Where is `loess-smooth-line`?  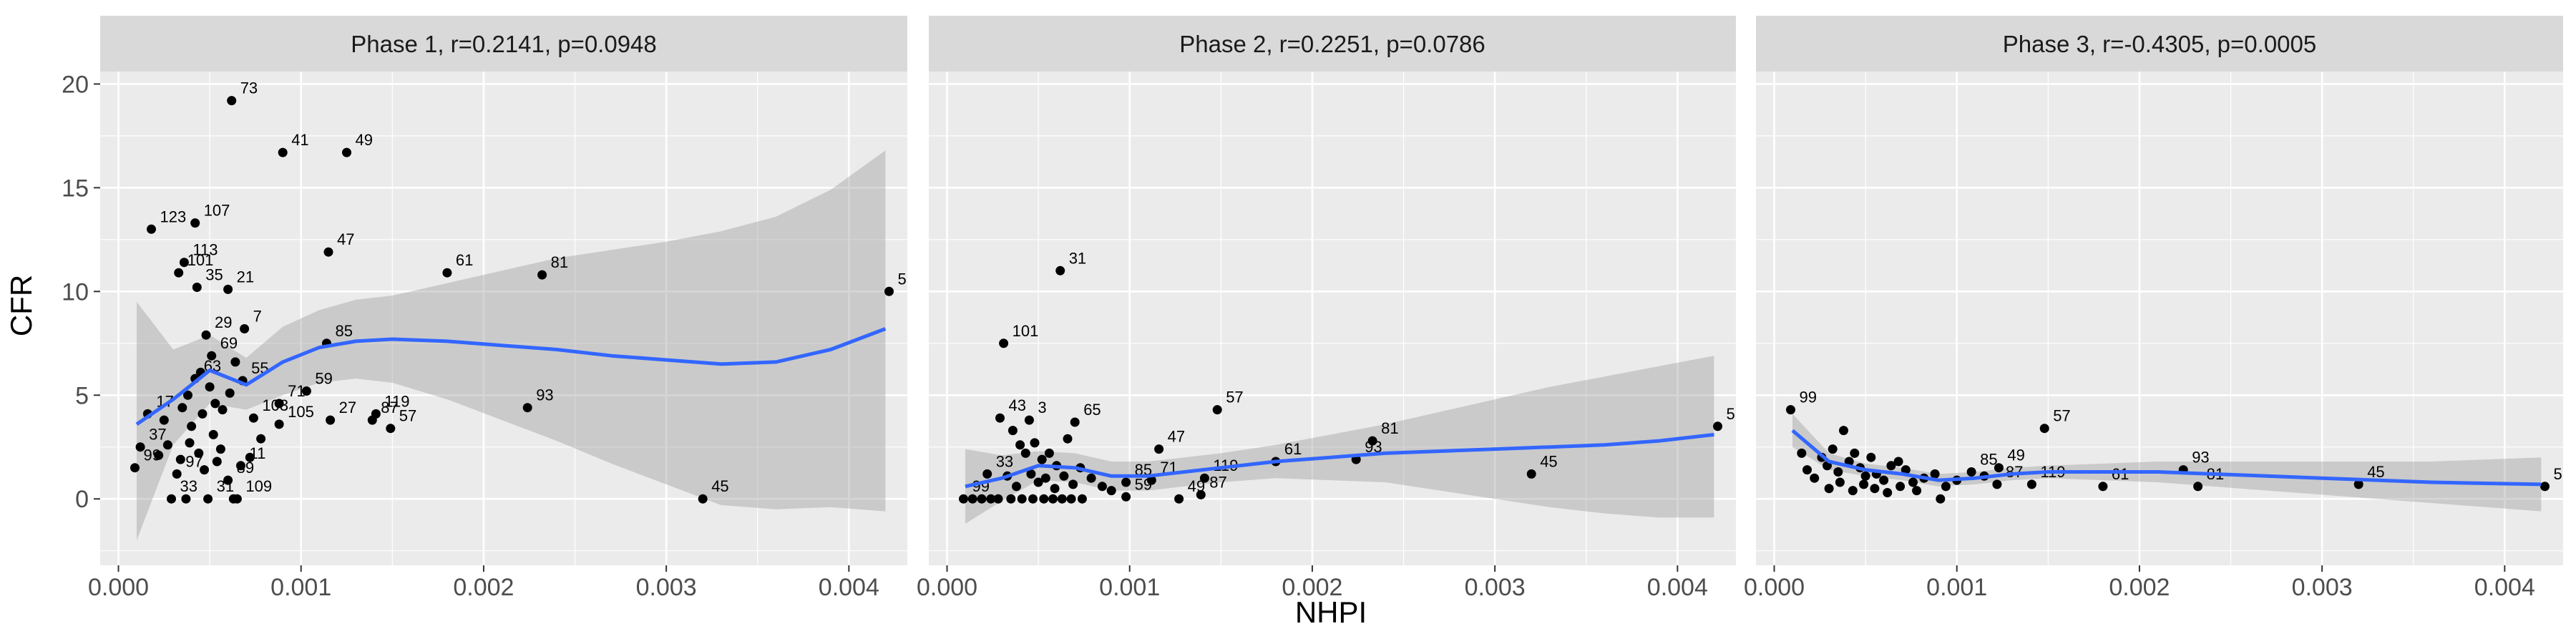 loess-smooth-line is located at coordinates (511, 376).